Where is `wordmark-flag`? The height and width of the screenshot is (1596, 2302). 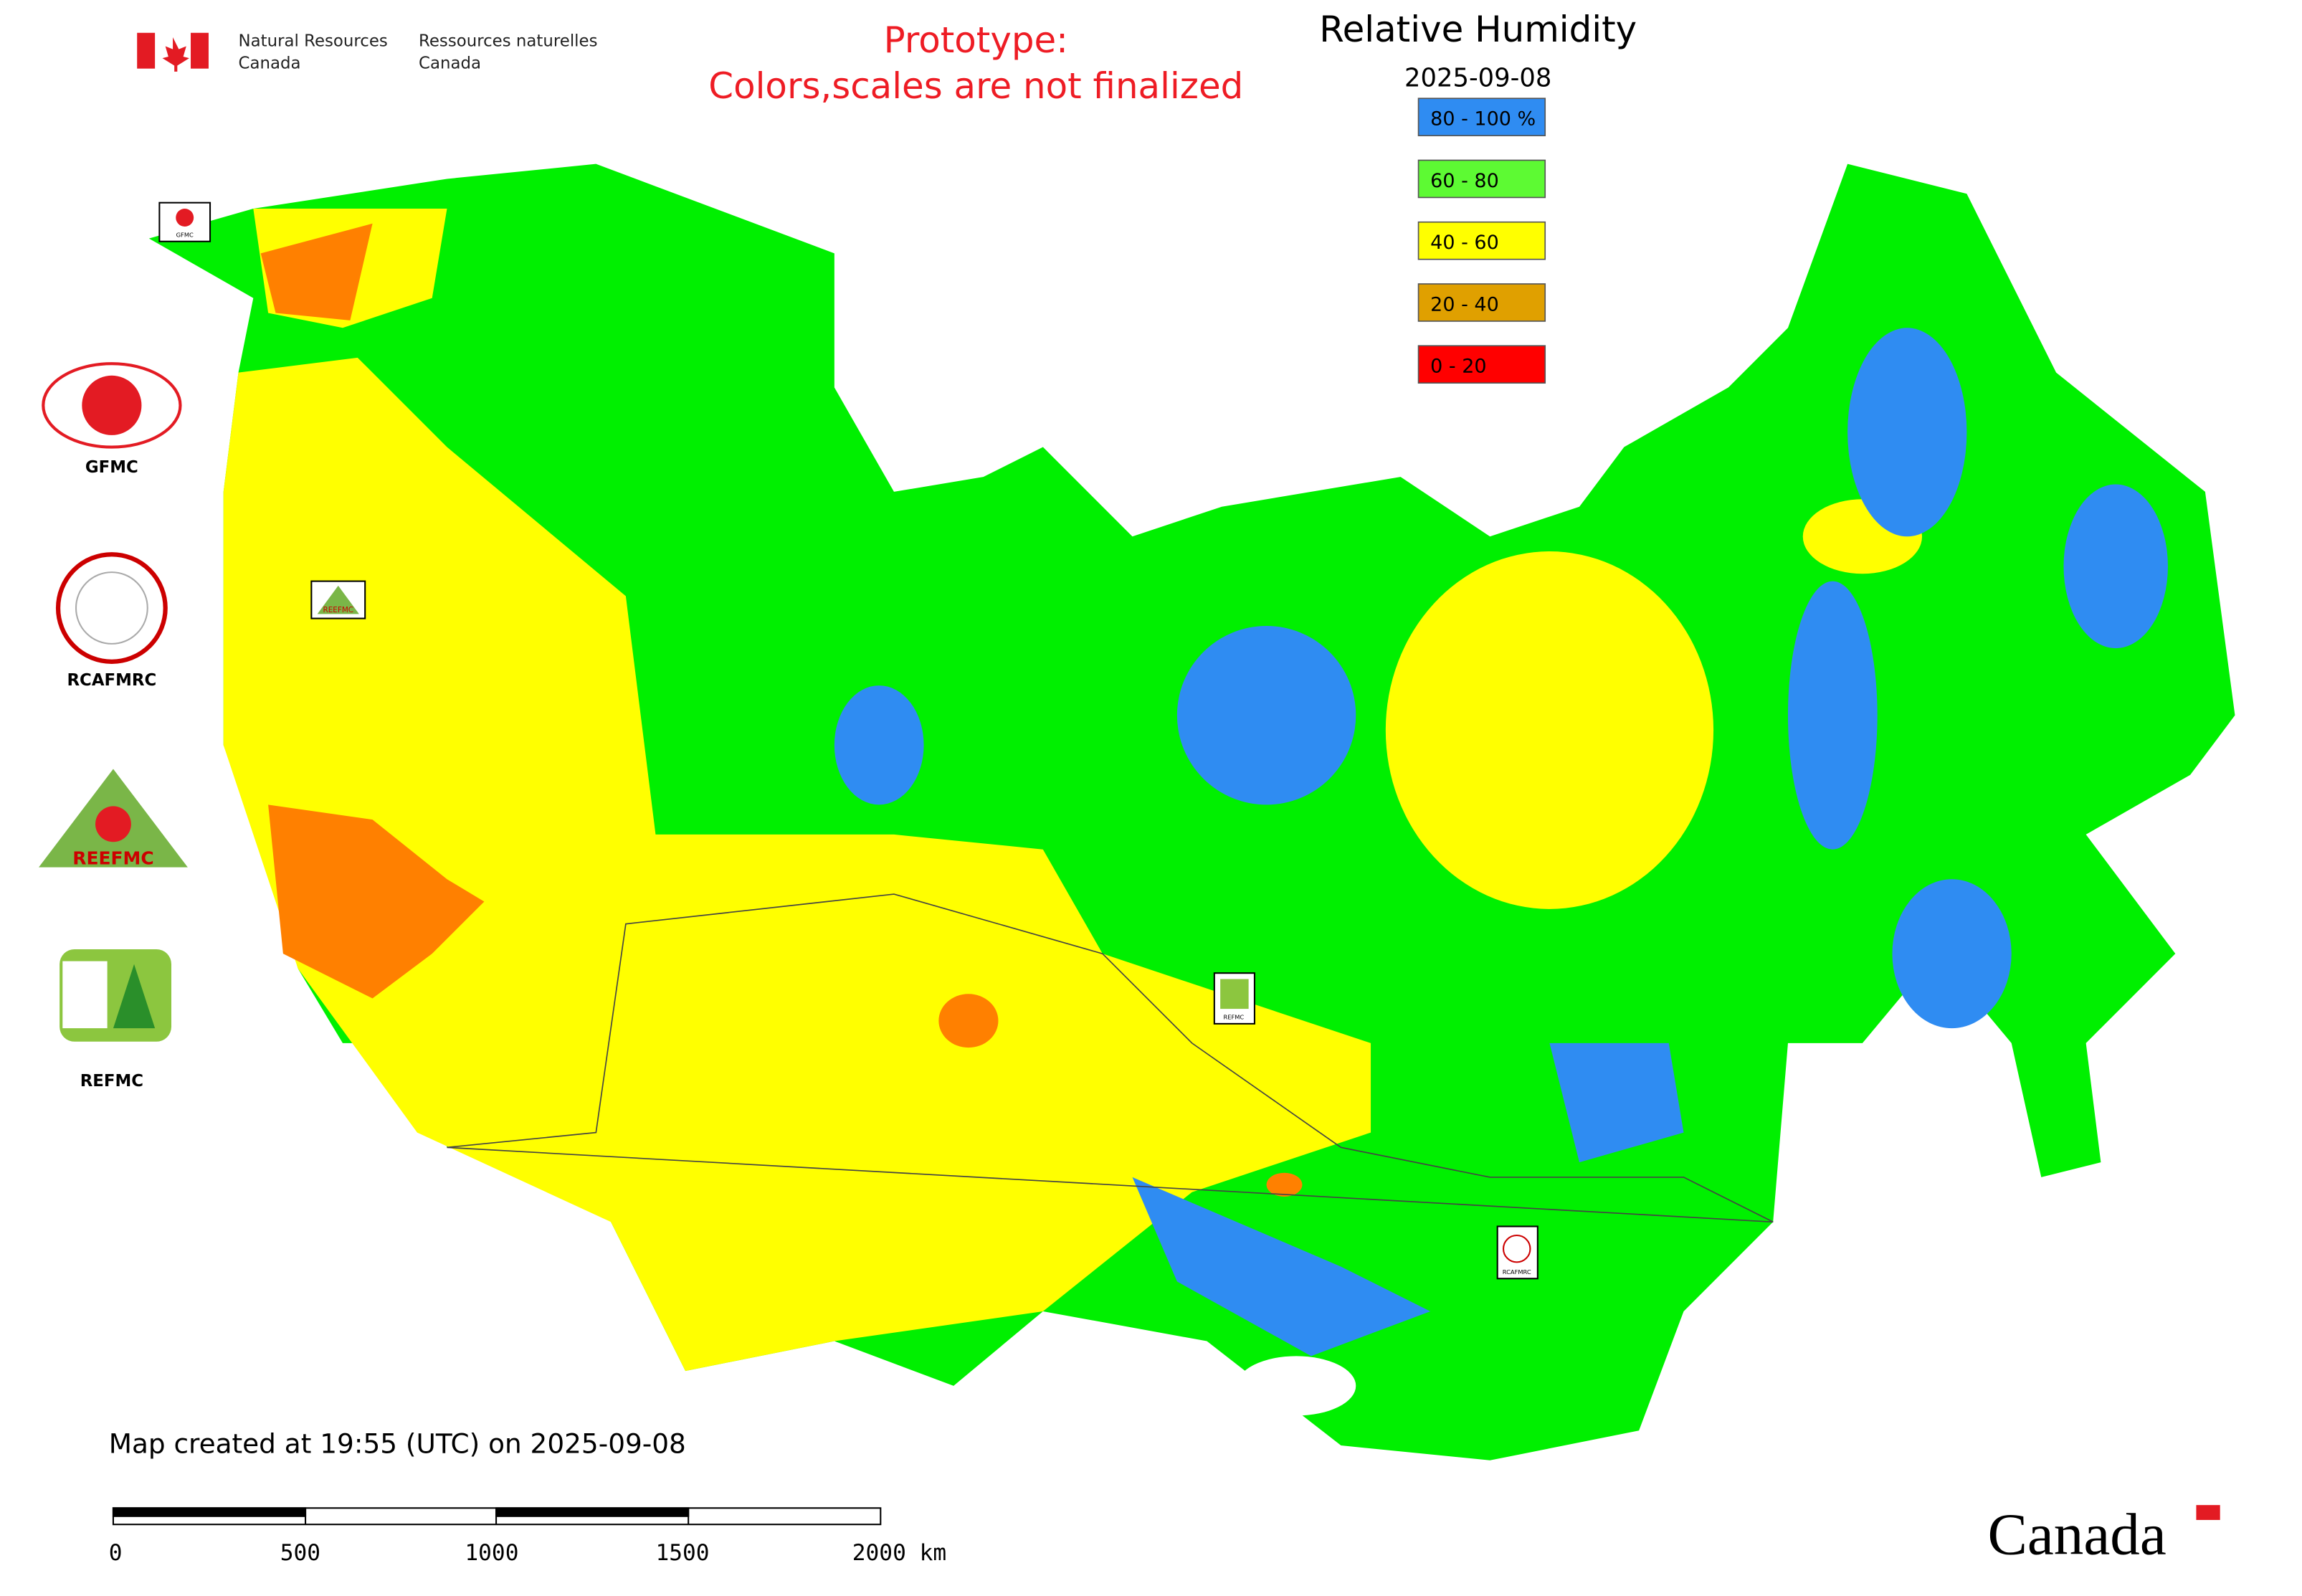 wordmark-flag is located at coordinates (2208, 1512).